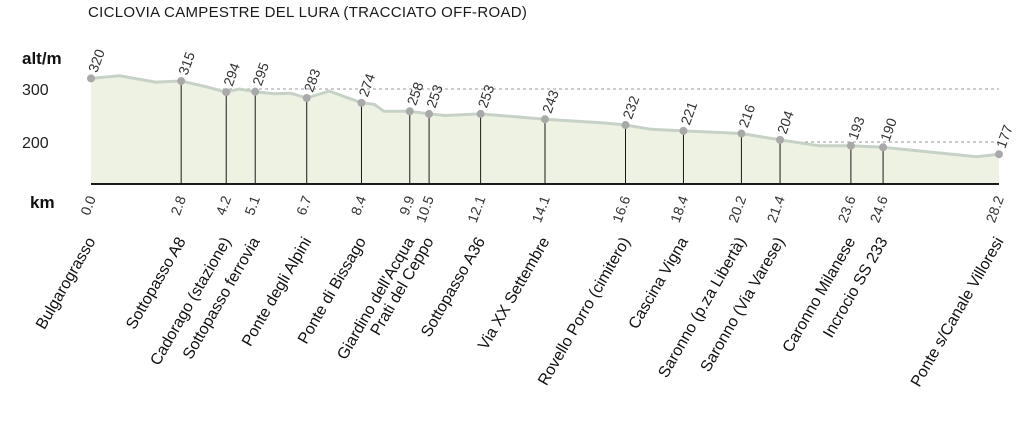 Image resolution: width=1024 pixels, height=435 pixels. Describe the element at coordinates (312, 80) in the screenshot. I see `altitude-label-4: 283` at that location.